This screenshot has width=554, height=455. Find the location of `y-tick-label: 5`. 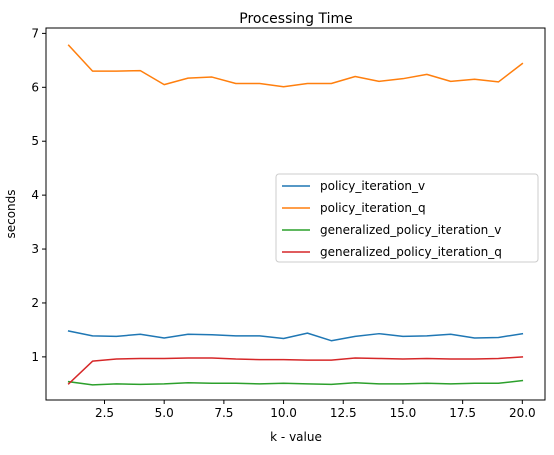

y-tick-label: 5 is located at coordinates (35, 141).